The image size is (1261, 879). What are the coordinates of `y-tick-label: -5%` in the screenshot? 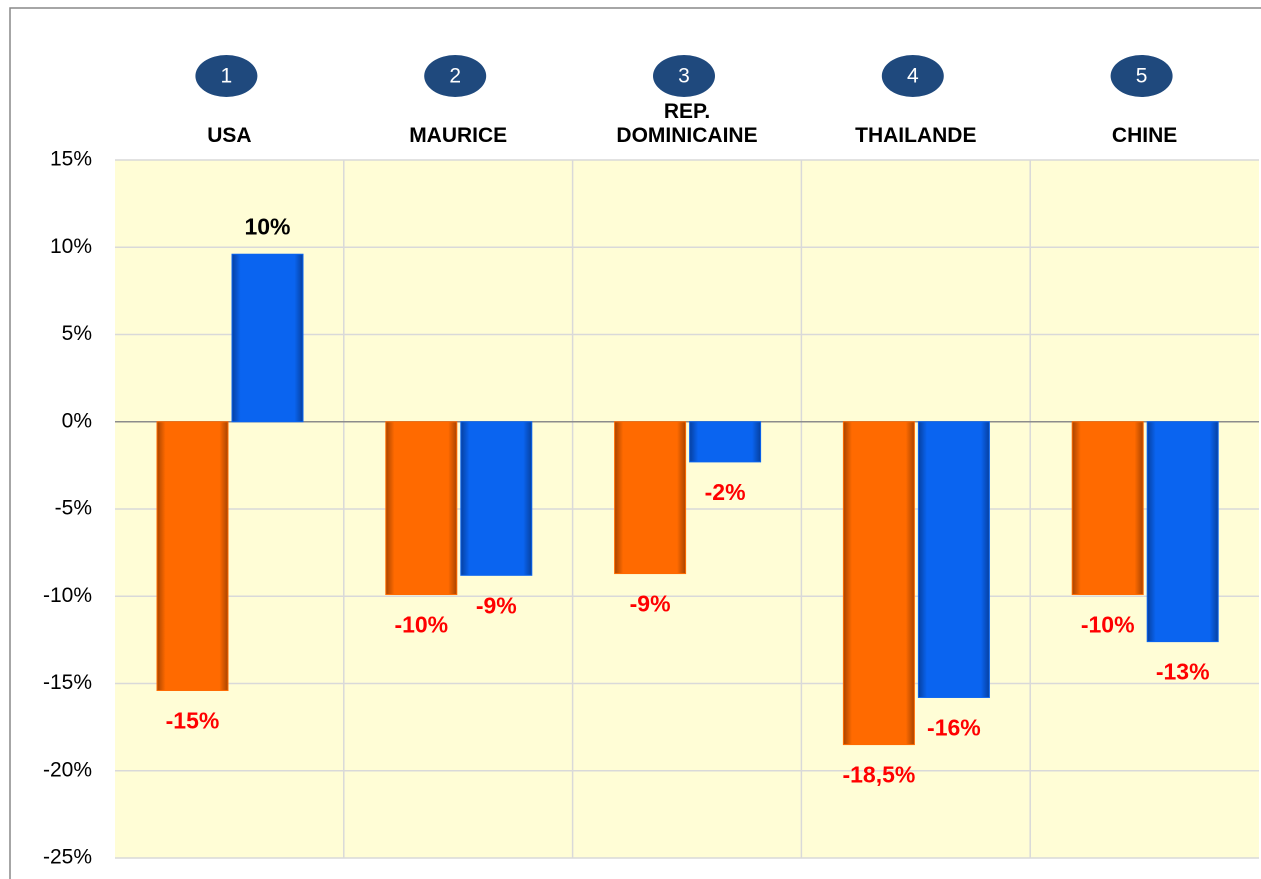 It's located at (73, 508).